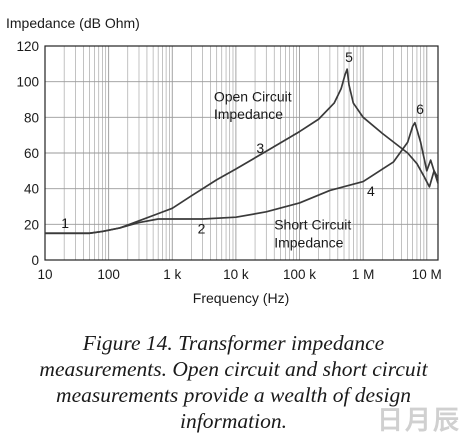 Image resolution: width=467 pixels, height=439 pixels. What do you see at coordinates (27, 82) in the screenshot?
I see `y-tick-label: 100` at bounding box center [27, 82].